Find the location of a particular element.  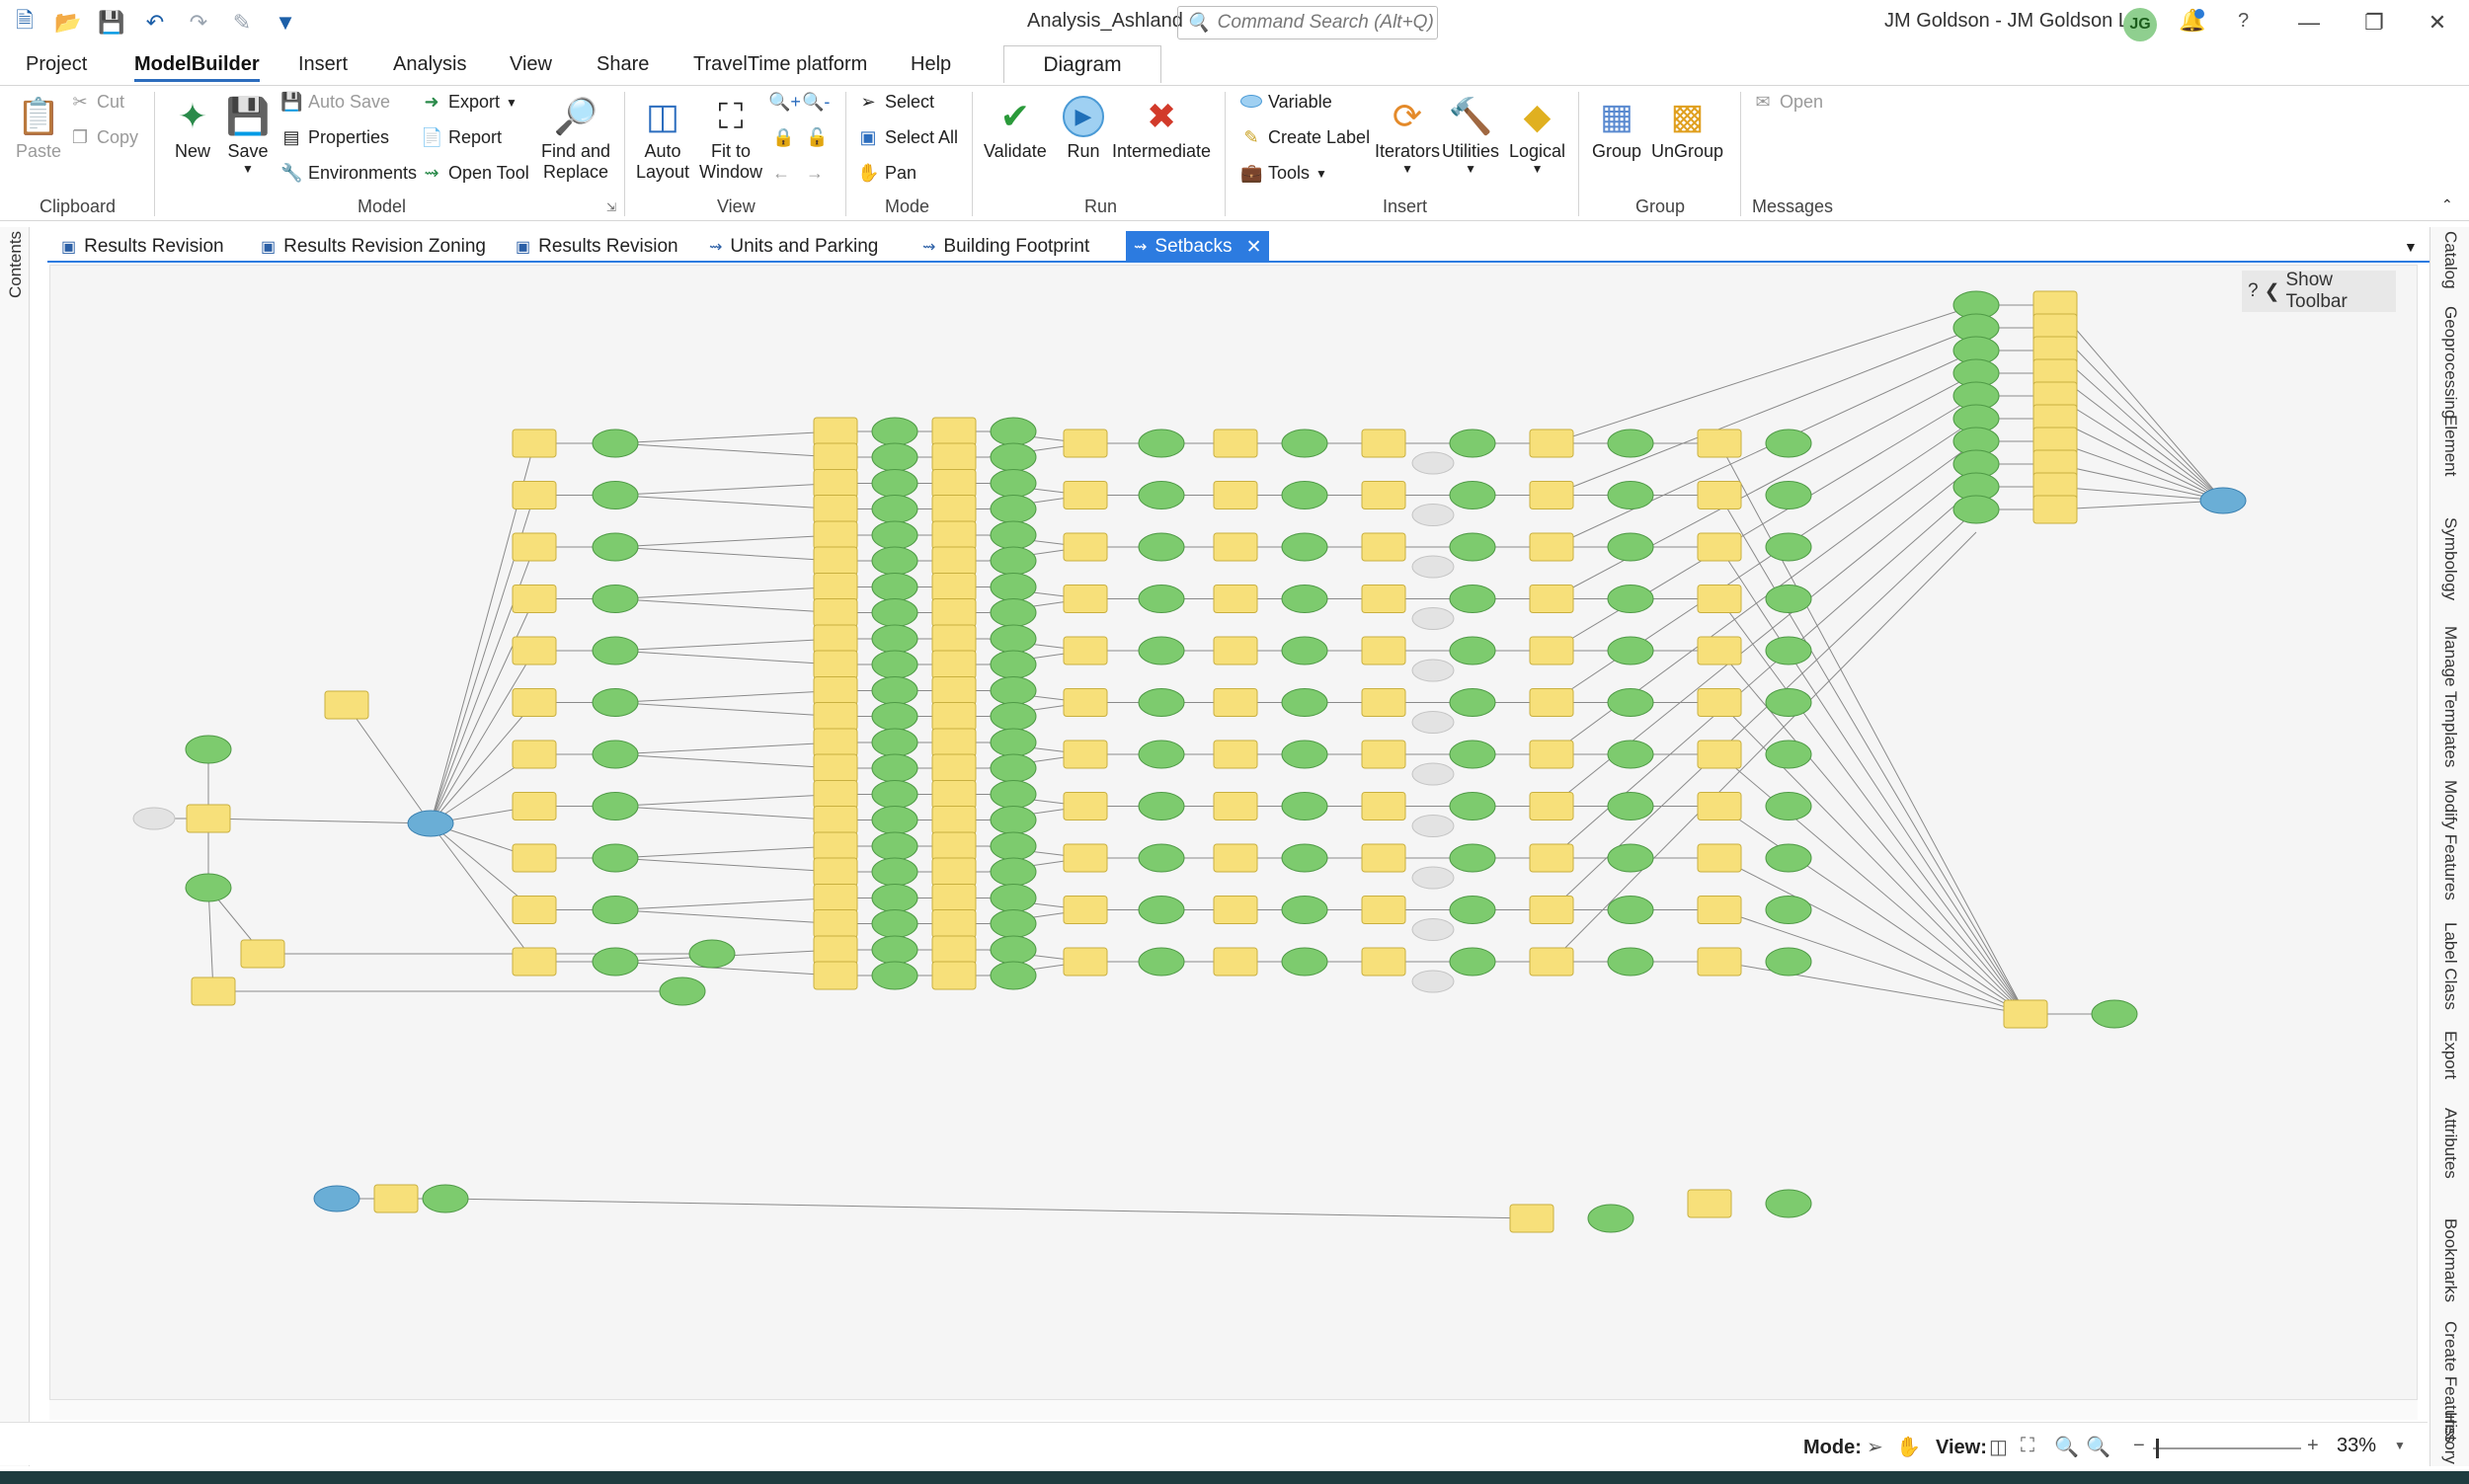

close-icon: ✕ is located at coordinates (2437, 23).